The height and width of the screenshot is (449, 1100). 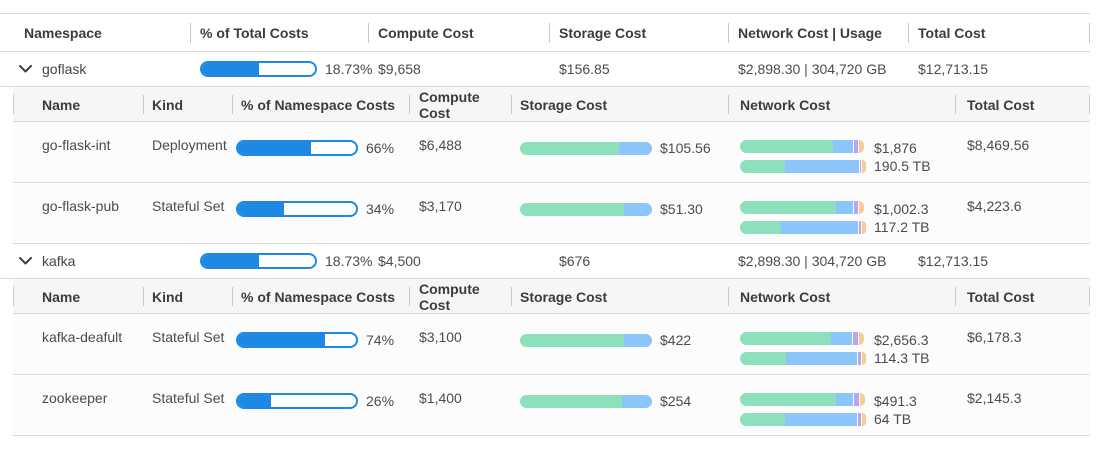 I want to click on network-usage-label: 114.3 TB, so click(x=902, y=358).